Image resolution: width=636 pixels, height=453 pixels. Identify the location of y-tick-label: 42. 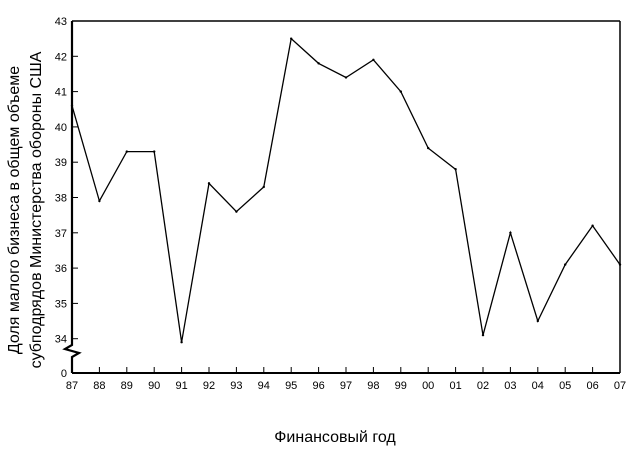
(61, 57).